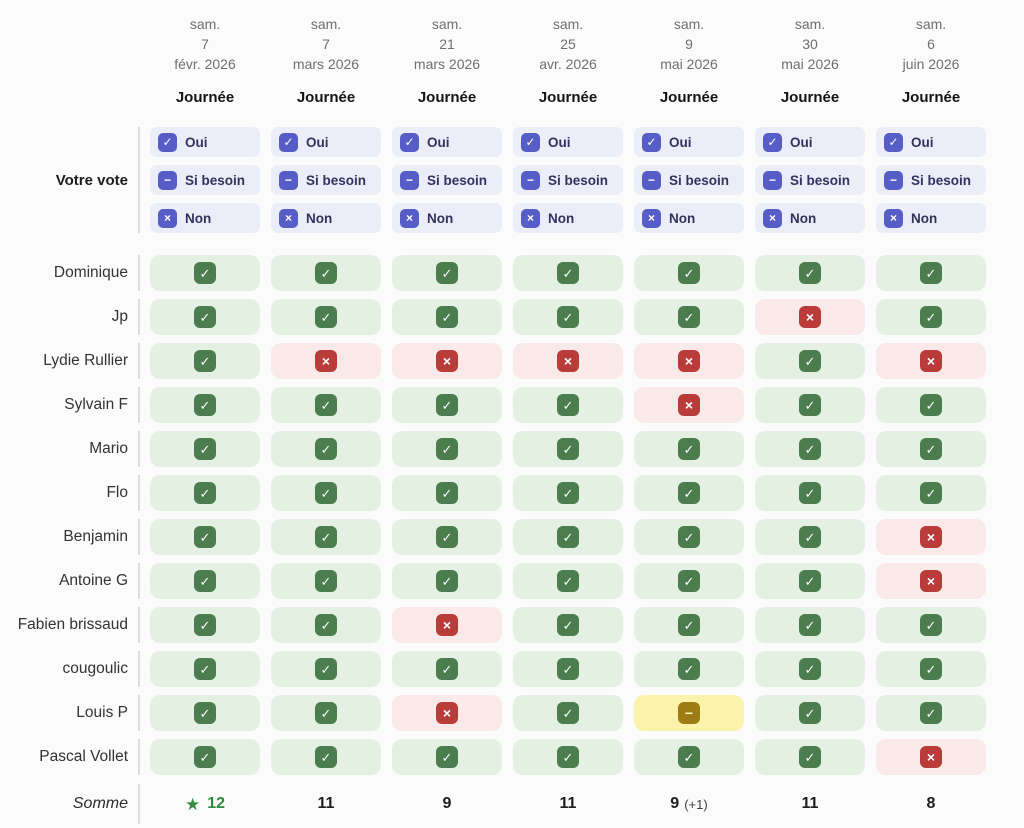  What do you see at coordinates (562, 537) in the screenshot?
I see `participant-vote-cells: ✓ ✓ ✓ ✓ ✓ ✓ ×` at bounding box center [562, 537].